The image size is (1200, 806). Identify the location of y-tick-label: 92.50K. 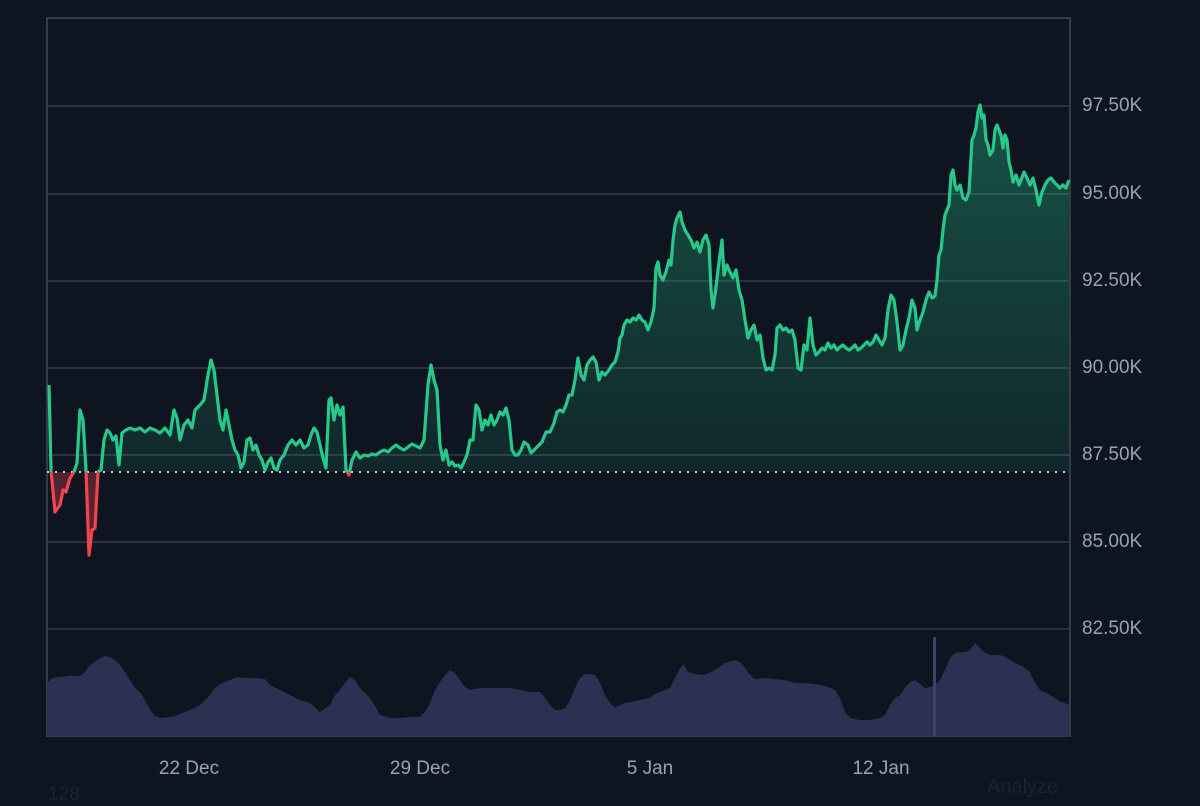
(1112, 280).